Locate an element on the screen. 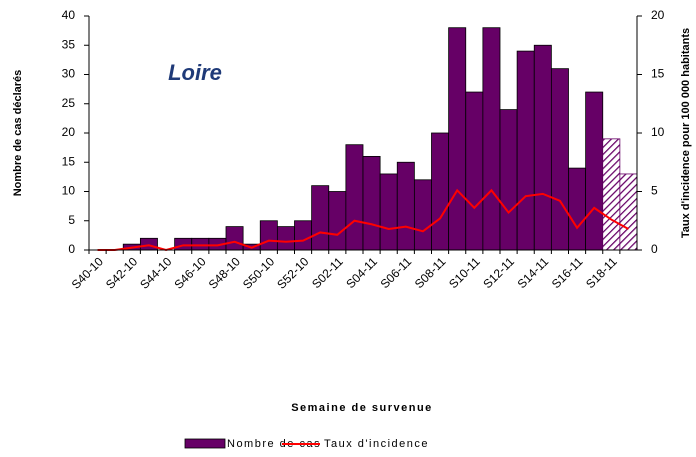 The width and height of the screenshot is (696, 457). x-tick-label: S18-11 is located at coordinates (601, 272).